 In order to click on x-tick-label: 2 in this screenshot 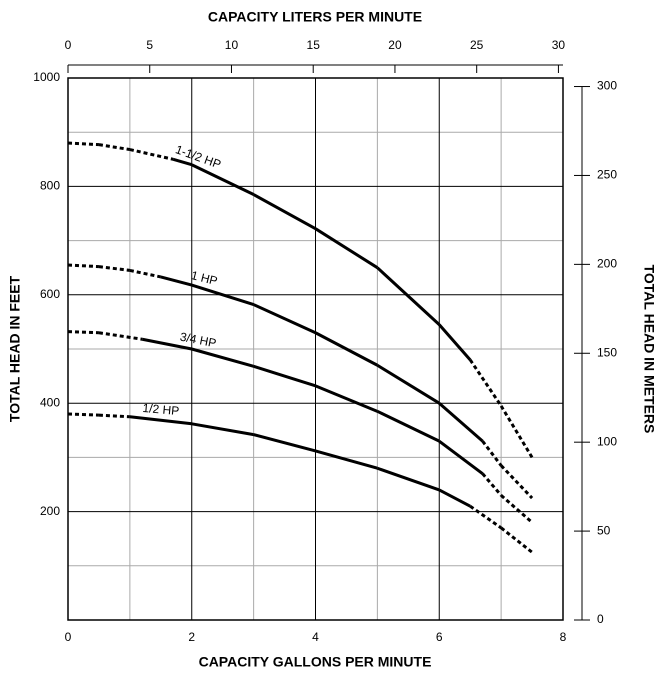, I will do `click(191, 637)`.